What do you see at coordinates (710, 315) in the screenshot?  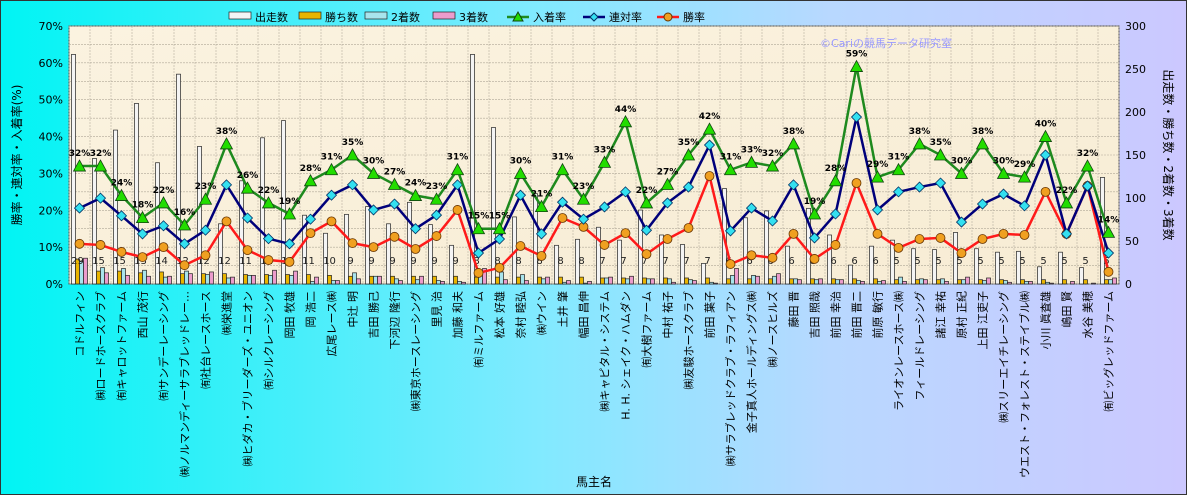 I see `category-label: 前田 葉子` at bounding box center [710, 315].